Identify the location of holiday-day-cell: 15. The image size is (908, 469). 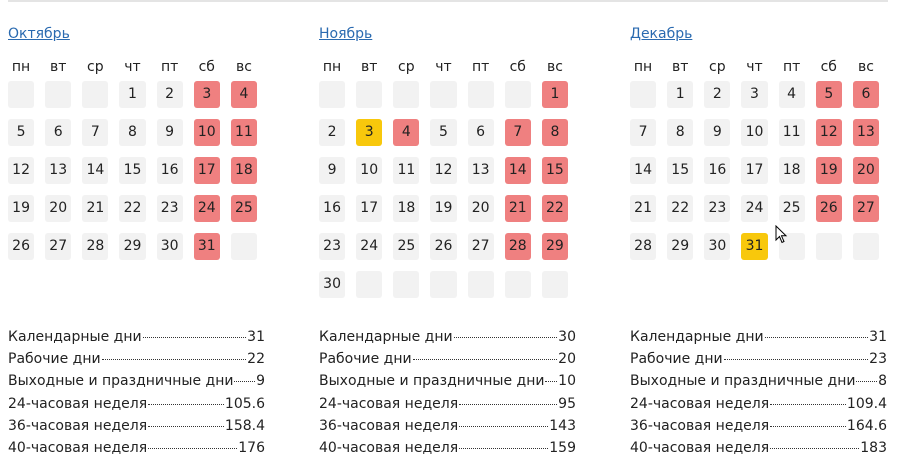
(554, 170).